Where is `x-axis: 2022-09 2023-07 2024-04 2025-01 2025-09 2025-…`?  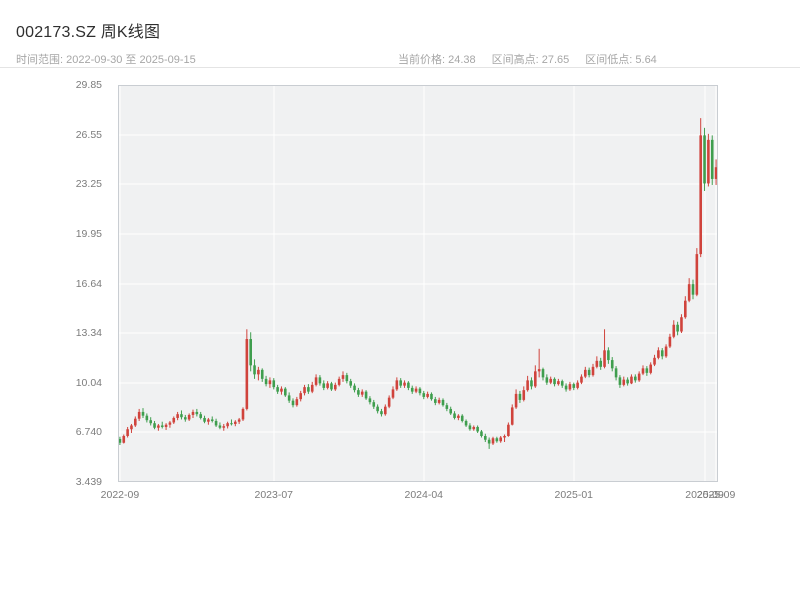 x-axis: 2022-09 2023-07 2024-04 2025-01 2025-09 2025-… is located at coordinates (418, 497).